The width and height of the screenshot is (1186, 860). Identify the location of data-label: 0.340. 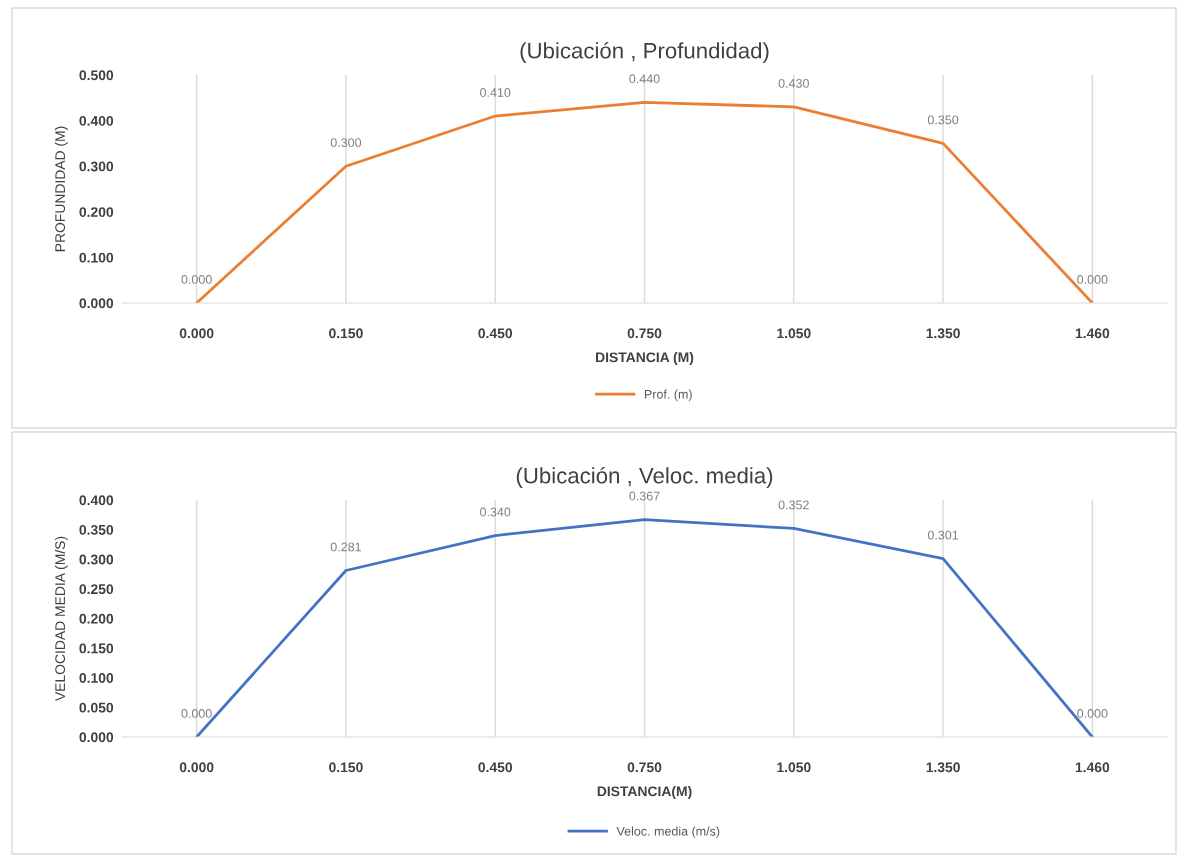
(495, 512).